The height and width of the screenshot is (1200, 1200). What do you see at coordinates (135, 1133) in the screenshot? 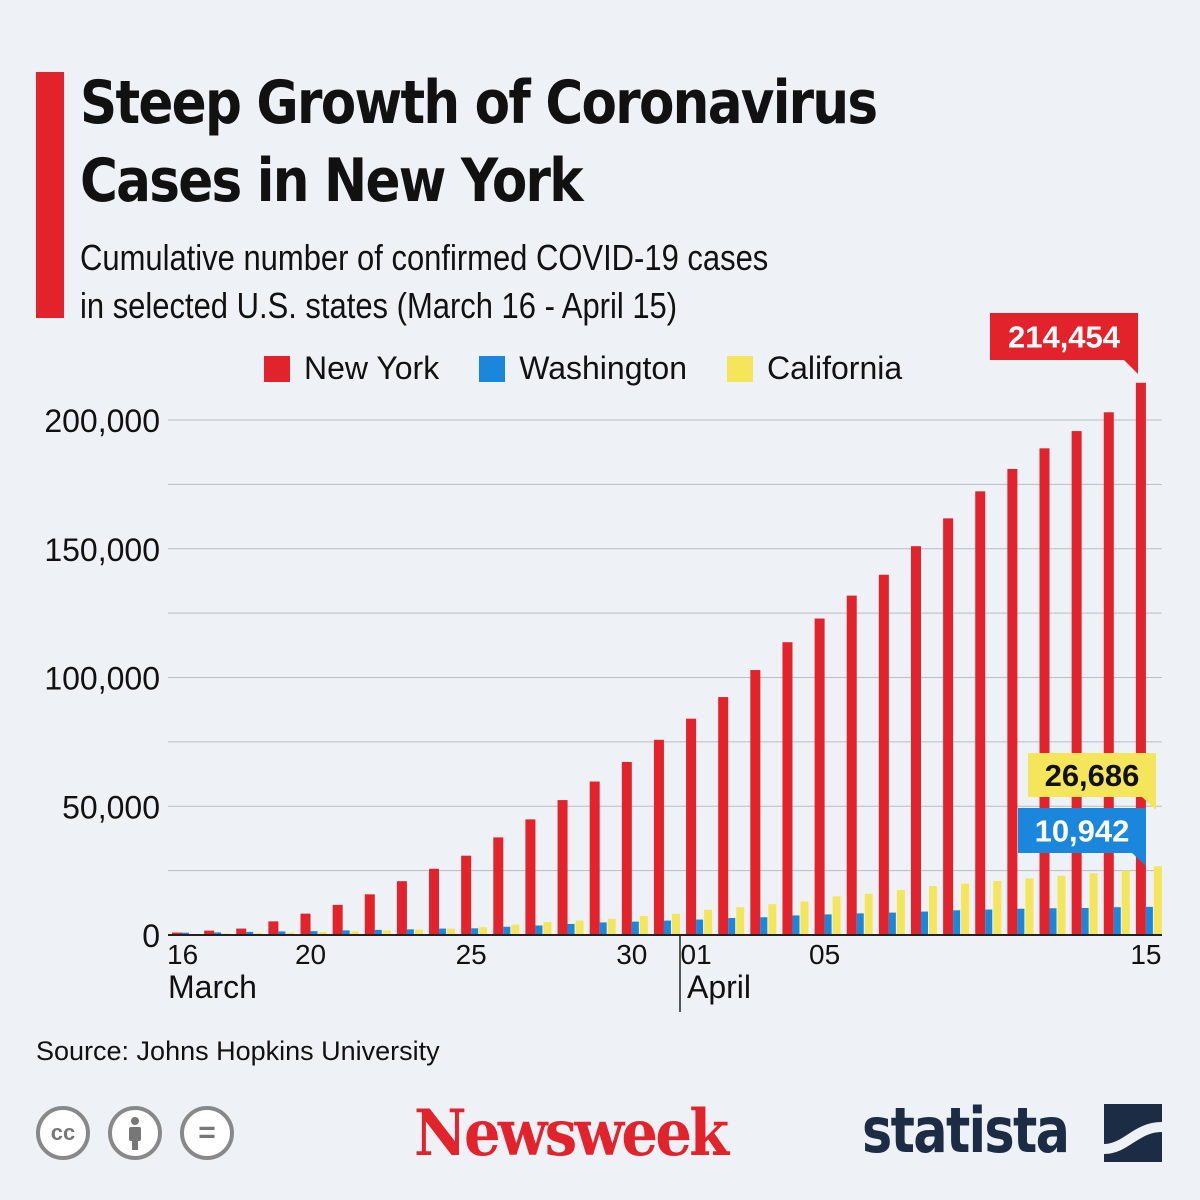
I see `attribution-icon` at bounding box center [135, 1133].